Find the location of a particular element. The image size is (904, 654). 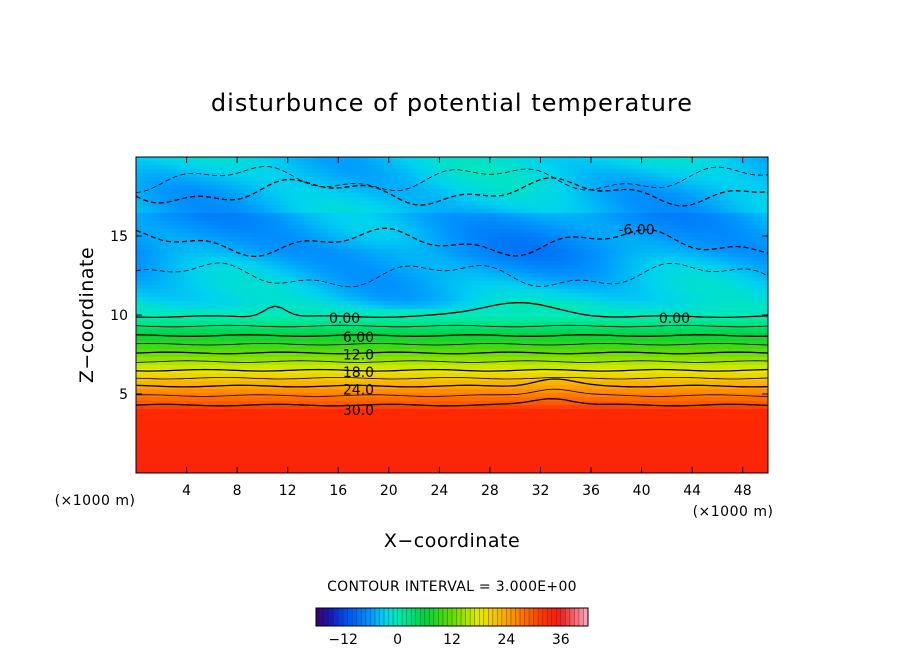

colorbar-tick-label: −12 is located at coordinates (343, 640).